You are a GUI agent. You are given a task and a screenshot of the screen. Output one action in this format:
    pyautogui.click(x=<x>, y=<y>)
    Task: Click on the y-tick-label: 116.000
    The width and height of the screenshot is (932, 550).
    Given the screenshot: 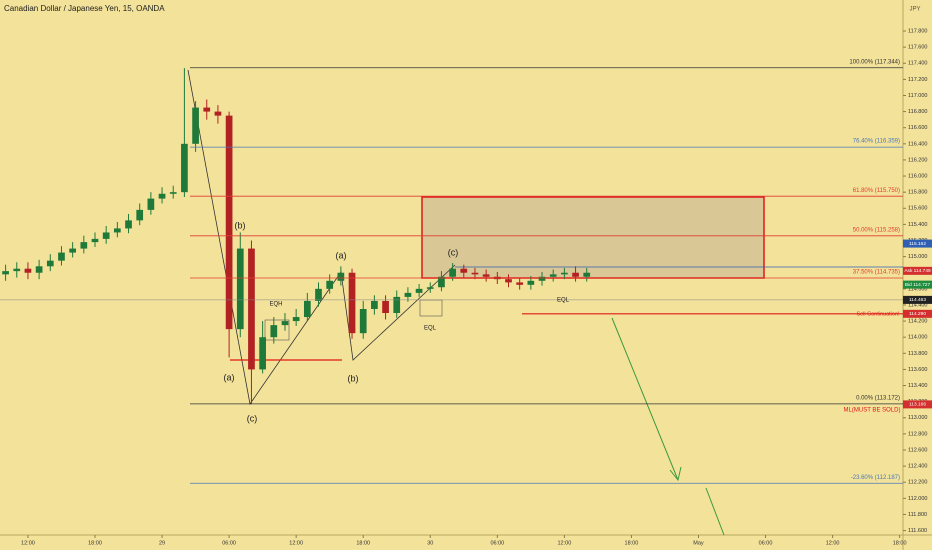 What is the action you would take?
    pyautogui.click(x=917, y=177)
    